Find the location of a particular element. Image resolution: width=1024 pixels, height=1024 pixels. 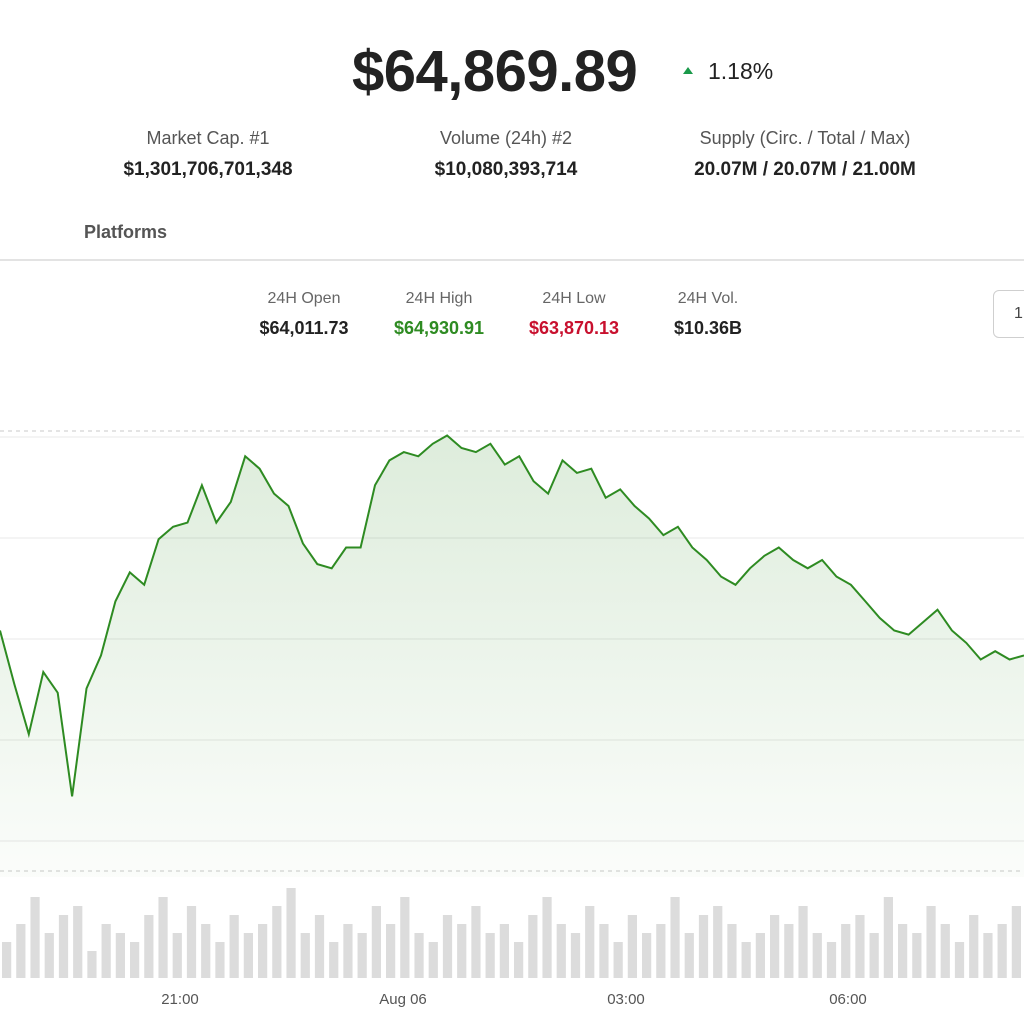

current-price: $64,869.89 is located at coordinates (495, 71).